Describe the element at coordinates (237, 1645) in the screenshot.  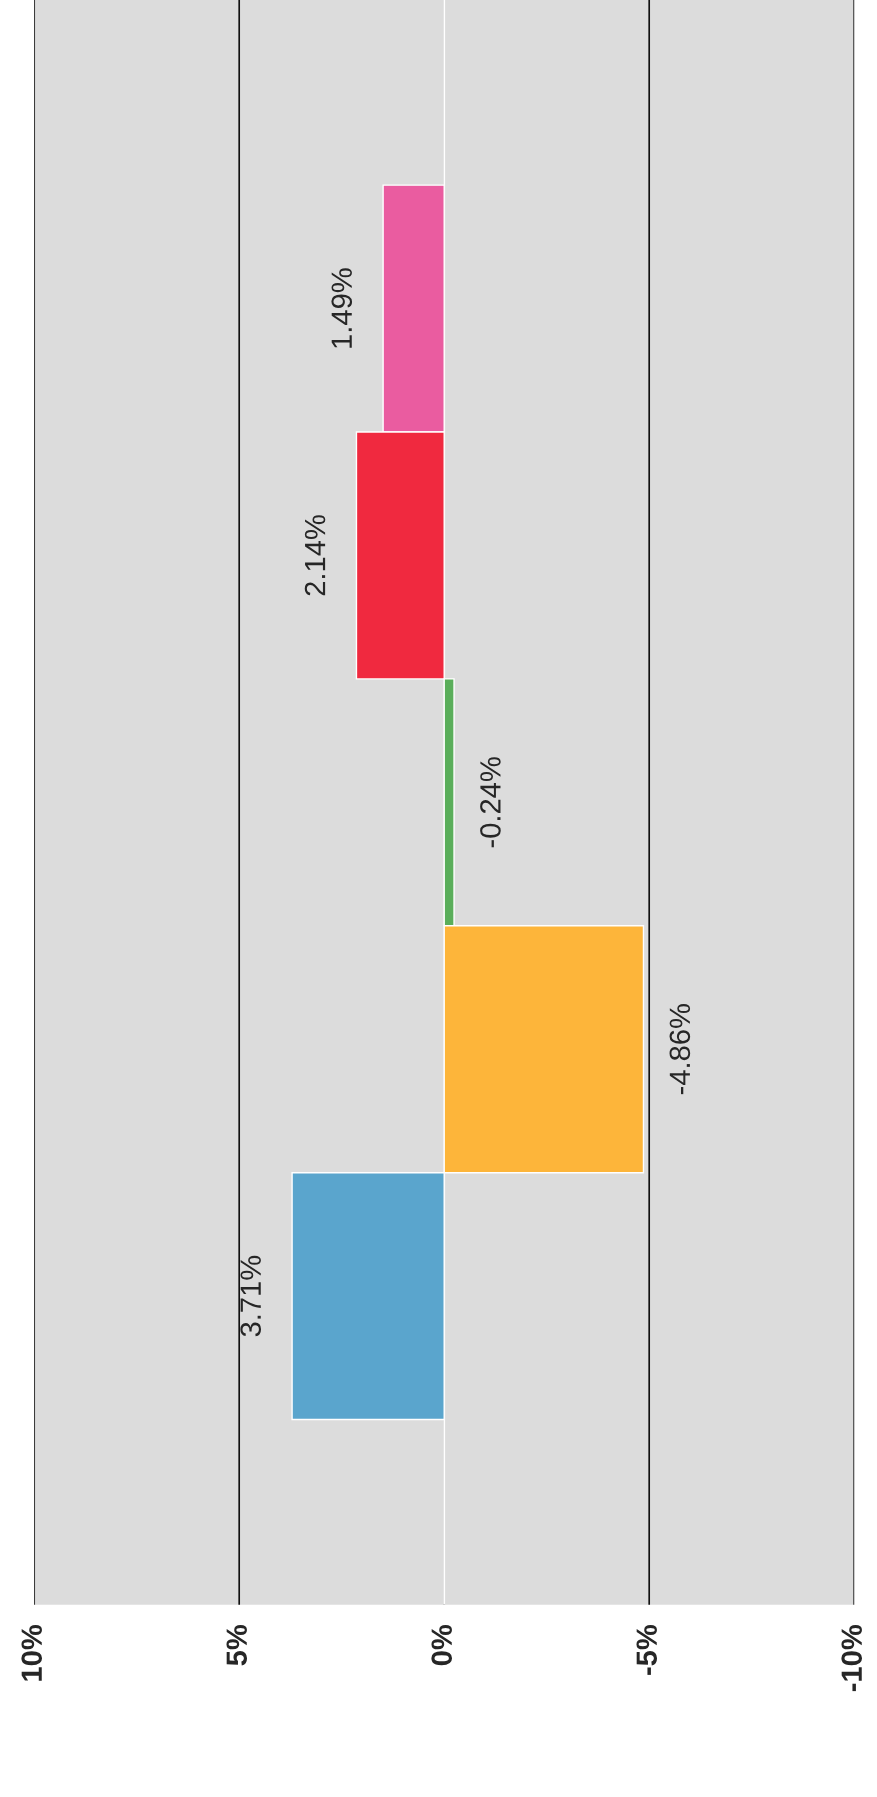
I see `x-tick-label: 5%` at that location.